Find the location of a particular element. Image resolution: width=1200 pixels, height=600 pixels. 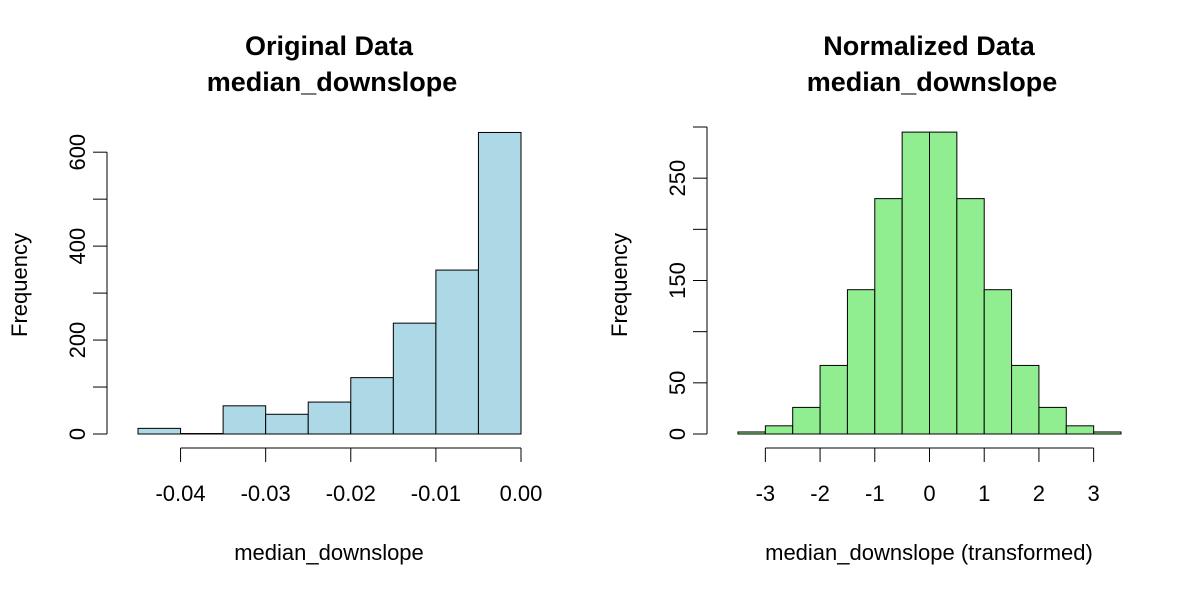

chart-title-line-1: Normalized Data is located at coordinates (929, 46).